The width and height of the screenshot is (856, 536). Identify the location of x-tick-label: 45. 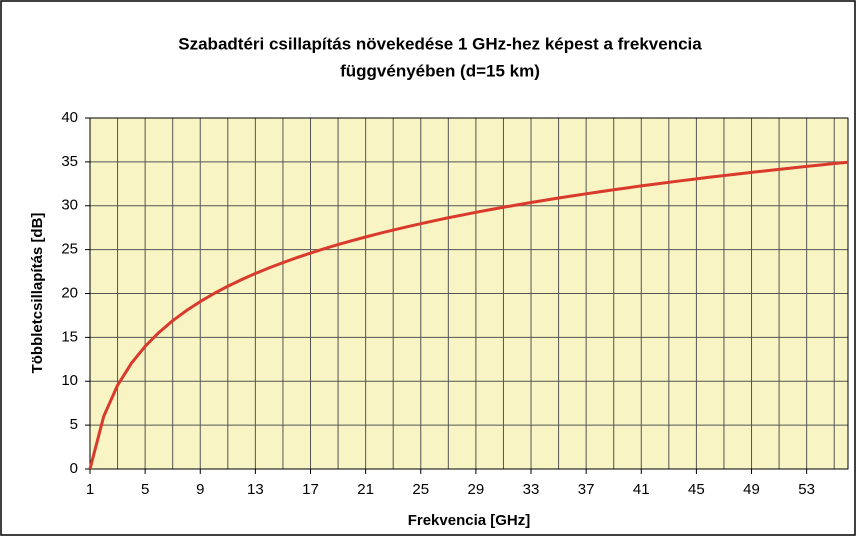
(696, 489).